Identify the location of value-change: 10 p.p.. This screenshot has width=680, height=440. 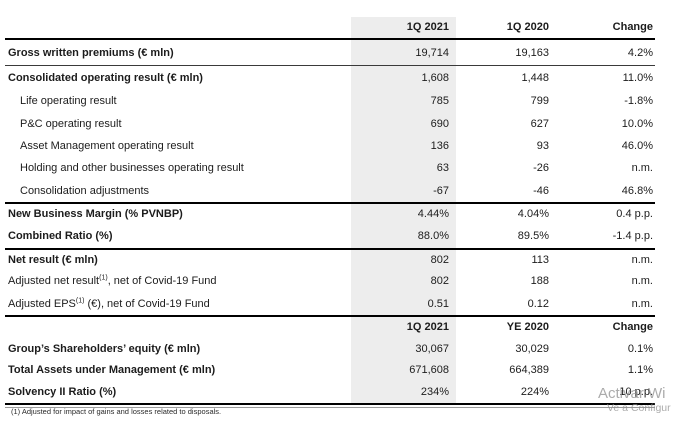
(636, 392).